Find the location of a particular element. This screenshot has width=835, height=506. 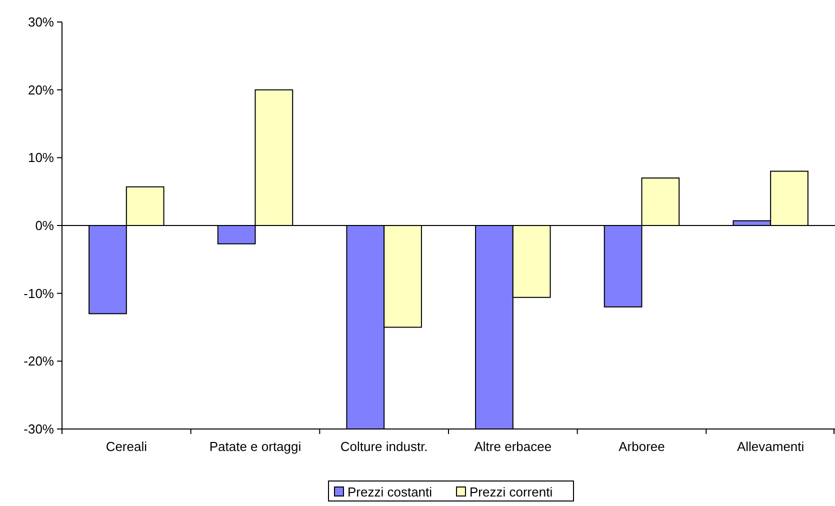

y-tick-label: 30% is located at coordinates (41, 22).